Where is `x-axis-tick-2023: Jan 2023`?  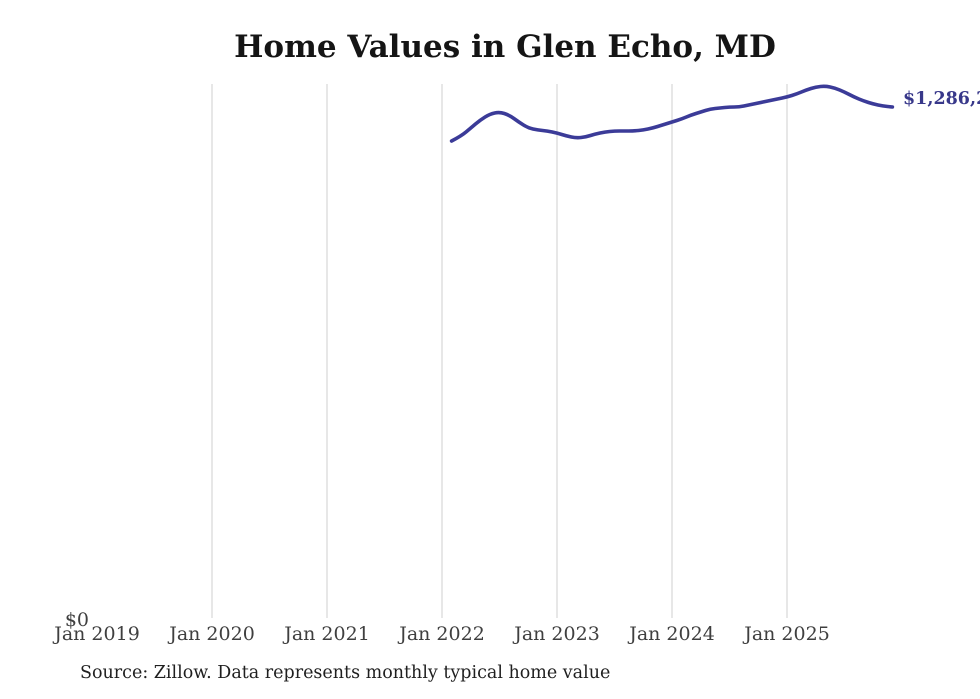 x-axis-tick-2023: Jan 2023 is located at coordinates (557, 634).